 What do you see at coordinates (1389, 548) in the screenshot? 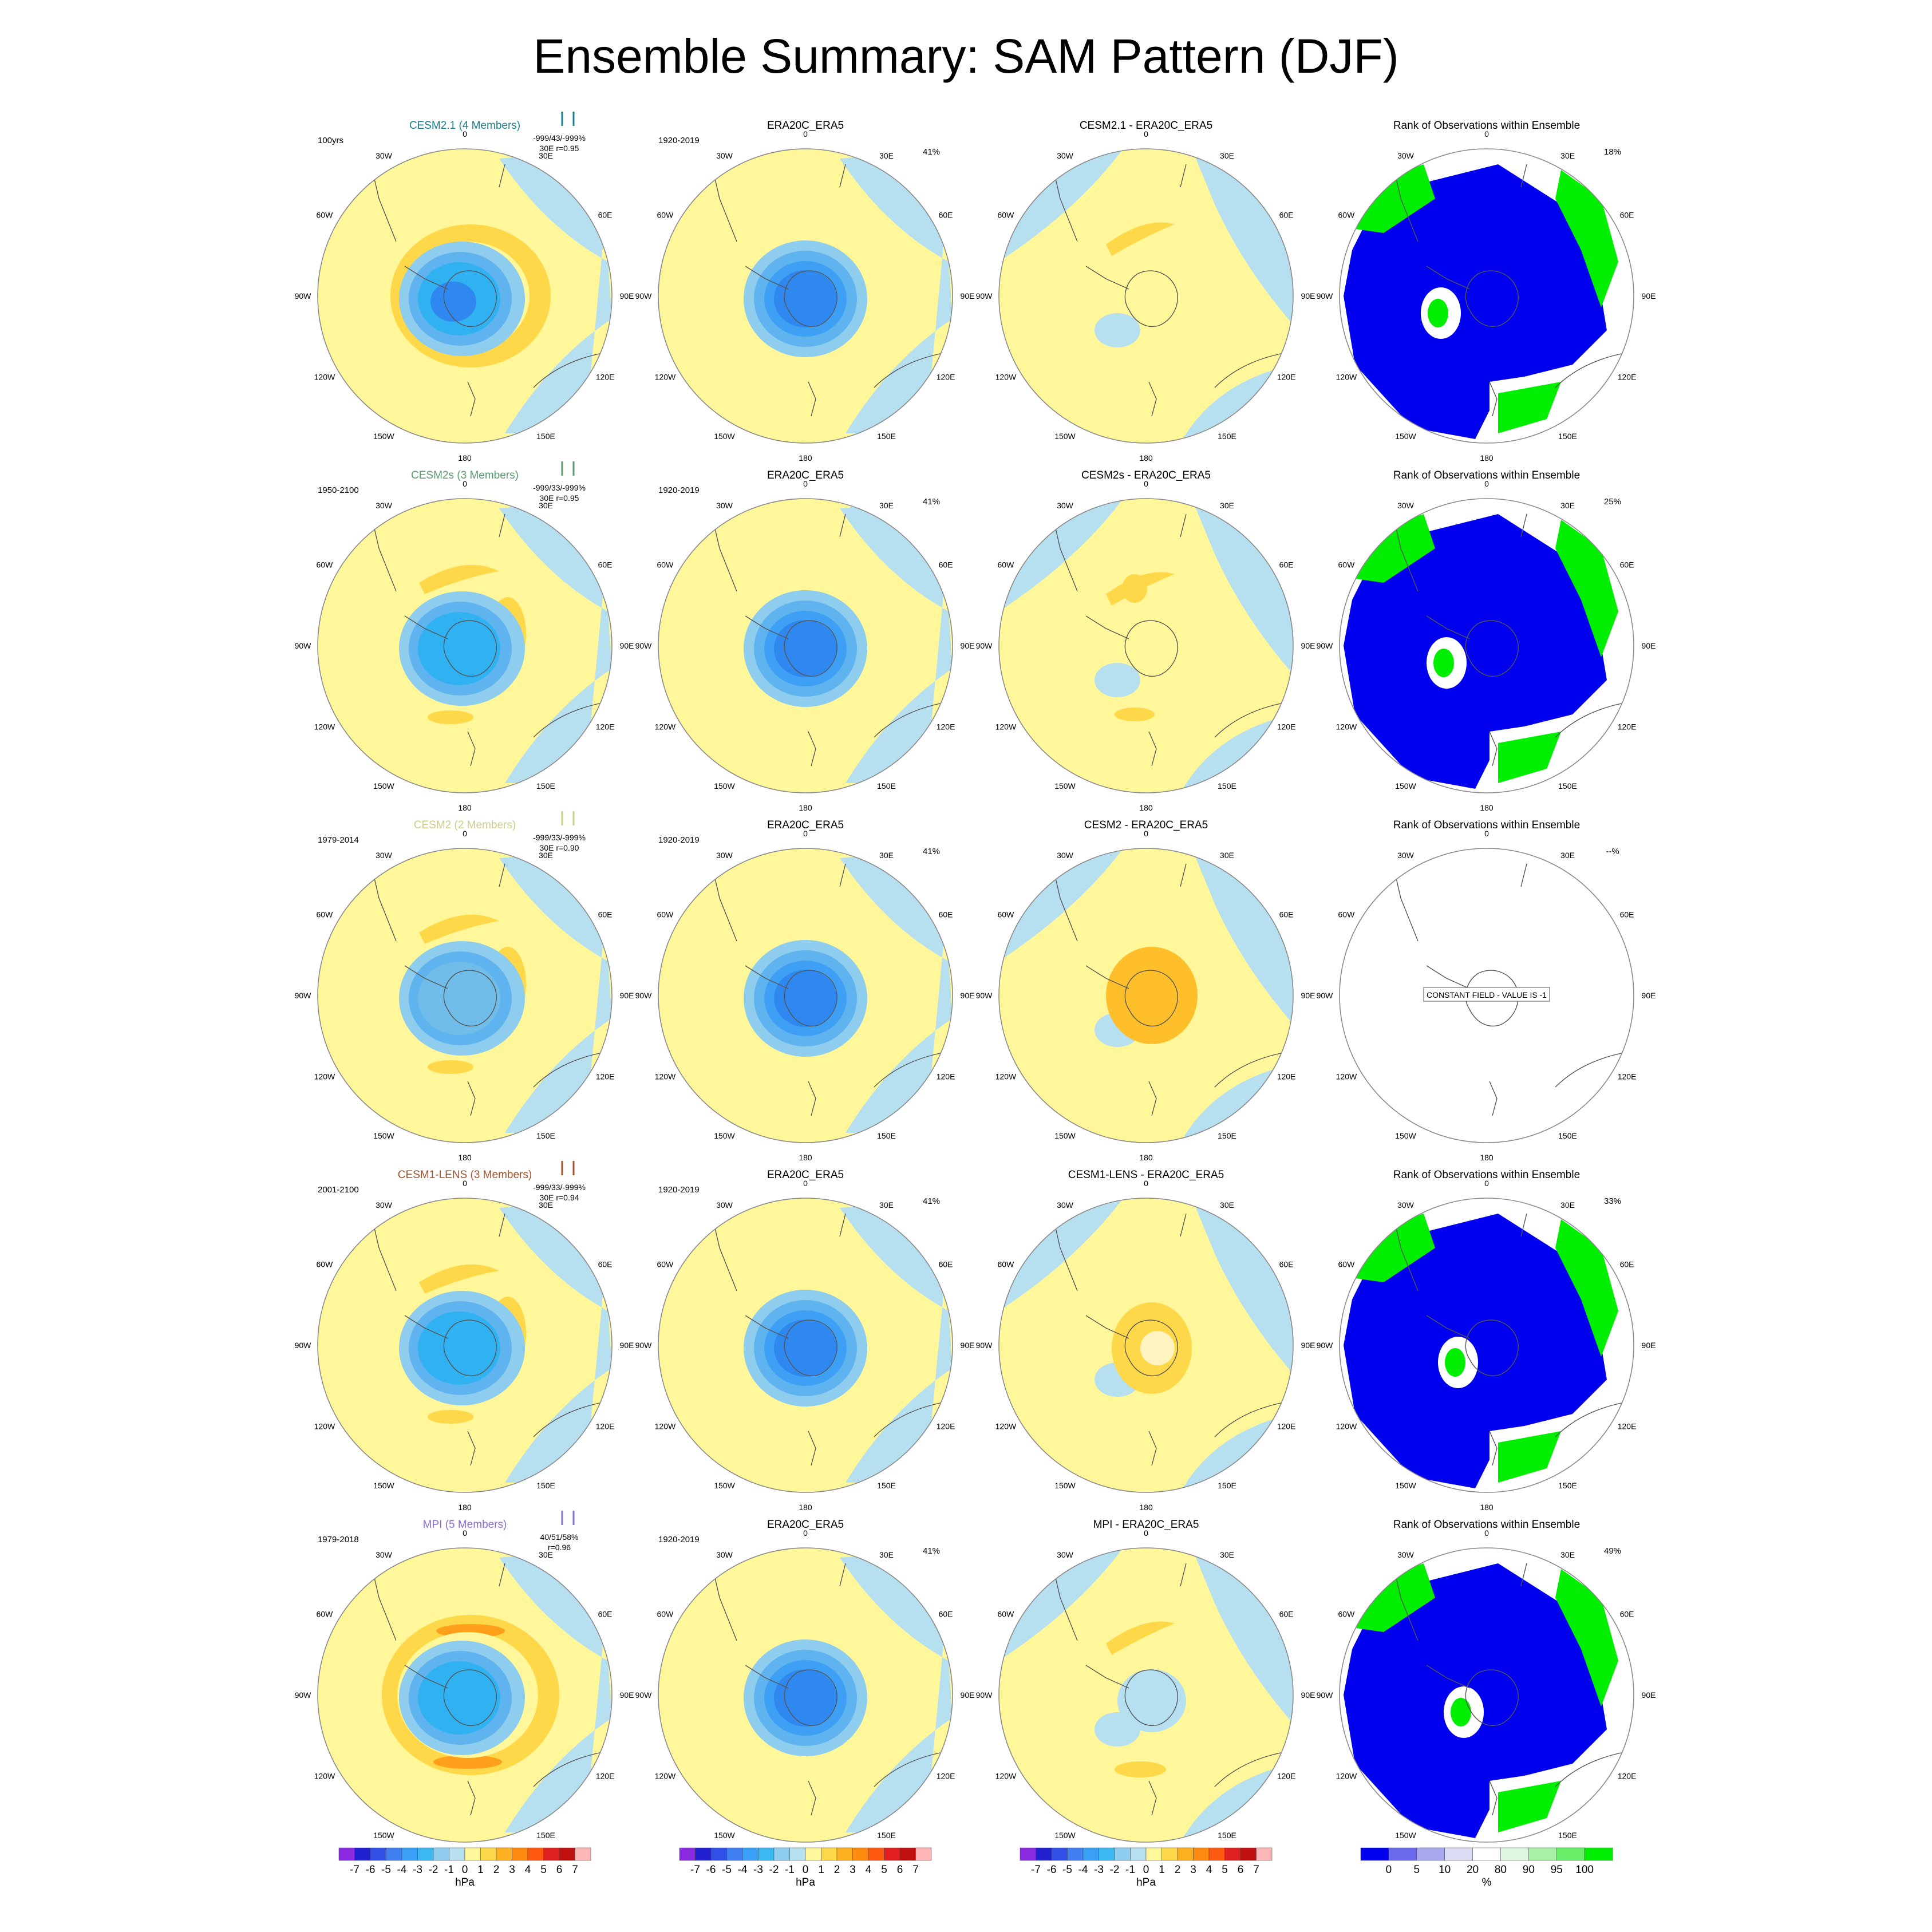
I see `rank-high-region` at bounding box center [1389, 548].